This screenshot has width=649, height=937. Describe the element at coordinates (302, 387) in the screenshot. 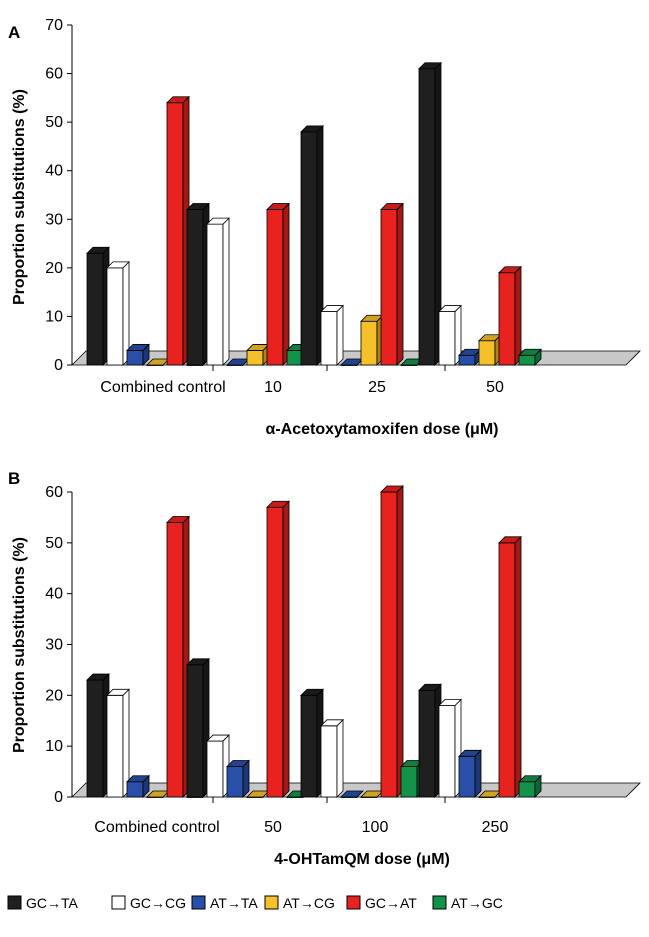

I see `category-labels-a: Combined control 10 25 50` at that location.